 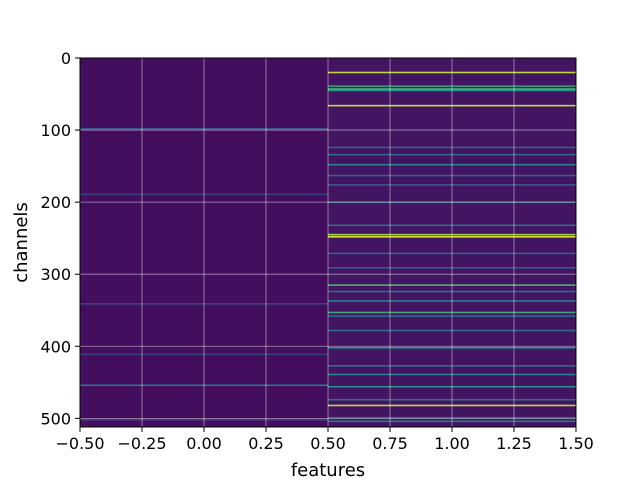 I want to click on x-tick-label: 1.00, so click(x=452, y=443).